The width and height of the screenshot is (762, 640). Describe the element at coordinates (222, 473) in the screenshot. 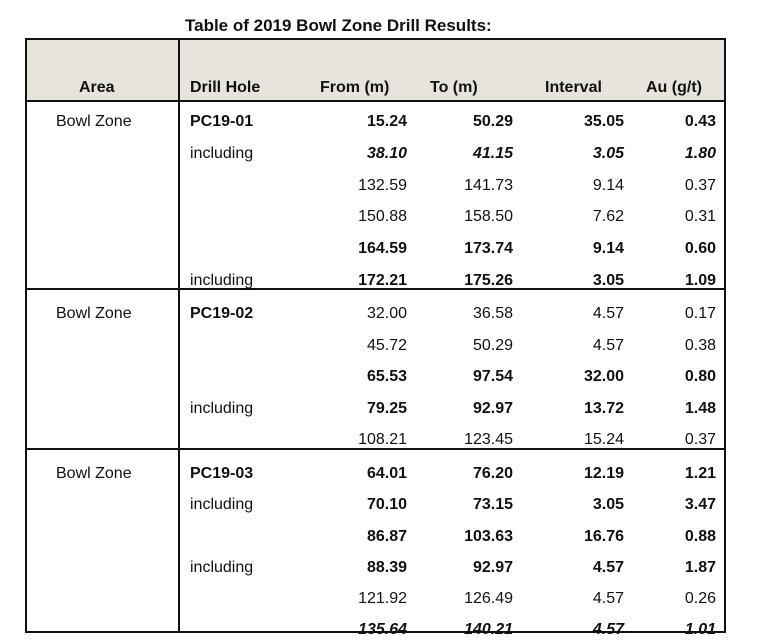

I see `cell-drill-hole: PC19-03` at that location.